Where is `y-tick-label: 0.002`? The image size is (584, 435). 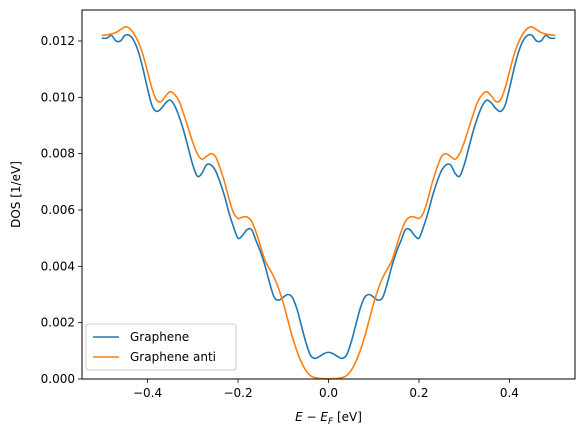
y-tick-label: 0.002 is located at coordinates (58, 323).